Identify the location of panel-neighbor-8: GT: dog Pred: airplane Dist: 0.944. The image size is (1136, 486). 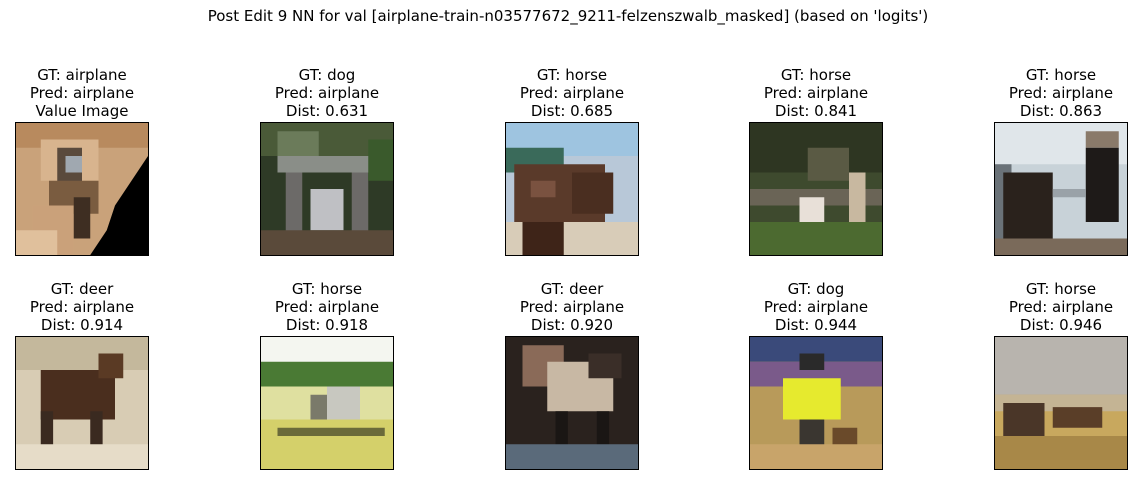
(816, 375).